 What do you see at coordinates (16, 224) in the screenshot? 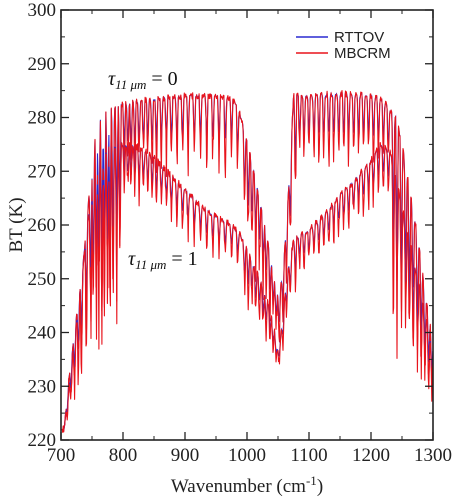
I see `y-axis-title: BT (K)` at bounding box center [16, 224].